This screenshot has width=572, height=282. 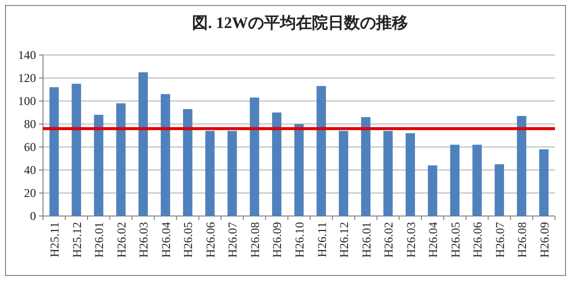 What do you see at coordinates (77, 240) in the screenshot?
I see `x-tick-label: H25.12` at bounding box center [77, 240].